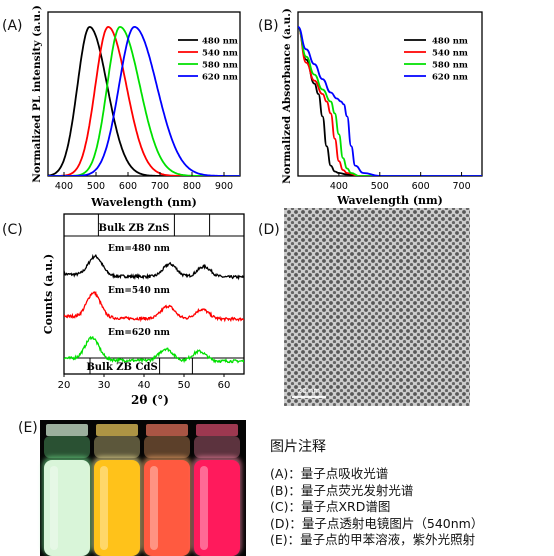 This screenshot has width=554, height=556. I want to click on note-line-a: (A)：量子点吸收光谱, so click(329, 473).